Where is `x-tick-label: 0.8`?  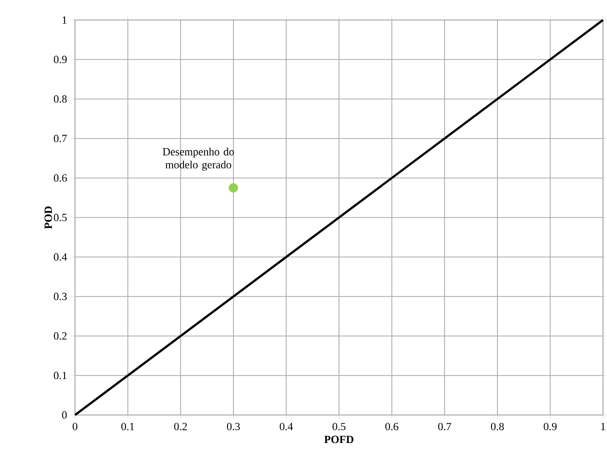
x-tick-label: 0.8 is located at coordinates (497, 426).